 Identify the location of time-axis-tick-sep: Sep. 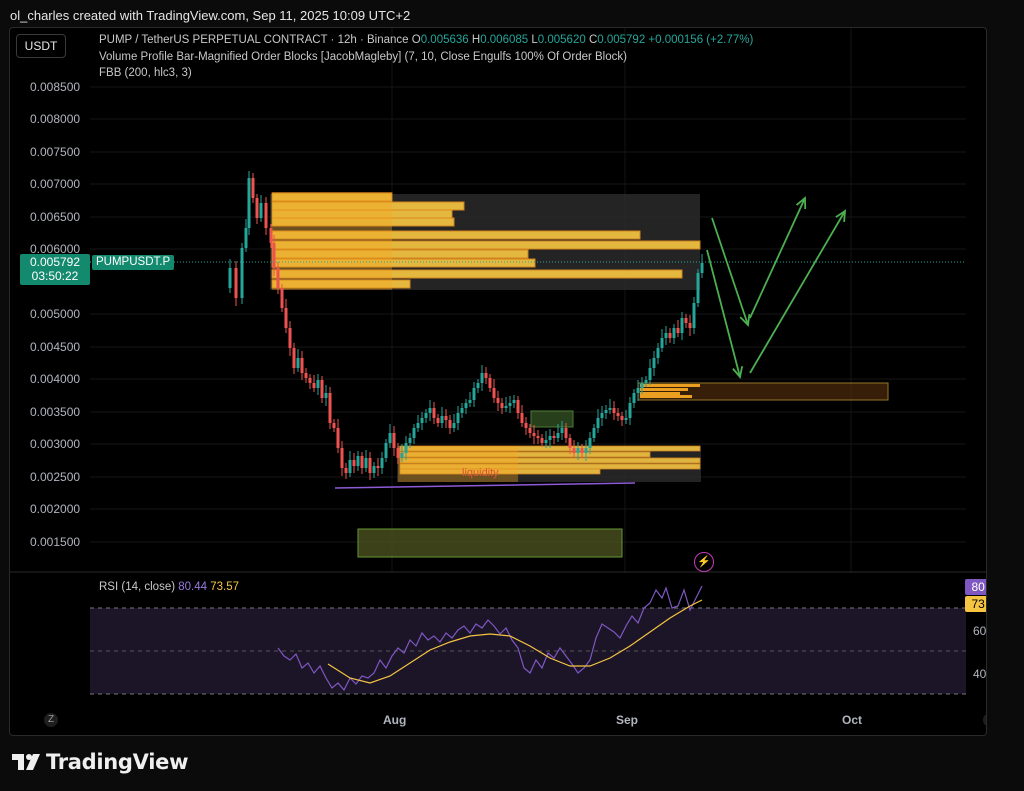
(627, 720).